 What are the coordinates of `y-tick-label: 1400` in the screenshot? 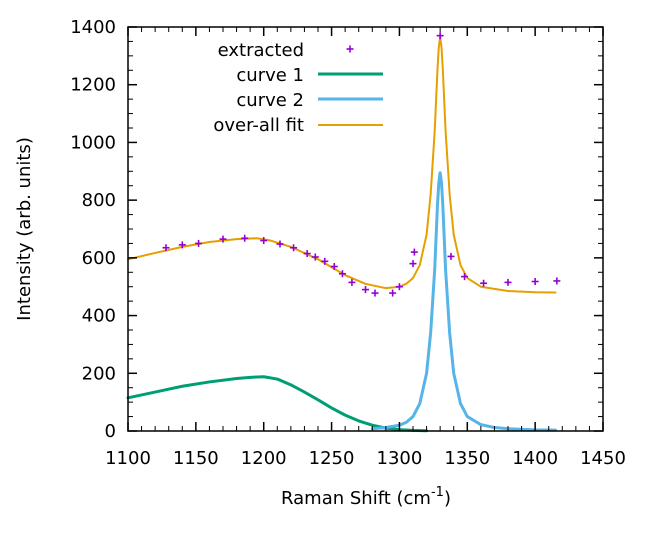 It's located at (93, 27).